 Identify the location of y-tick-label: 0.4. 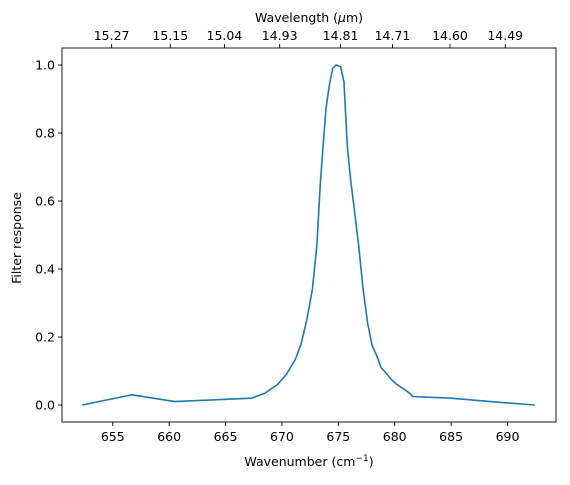
(45, 269).